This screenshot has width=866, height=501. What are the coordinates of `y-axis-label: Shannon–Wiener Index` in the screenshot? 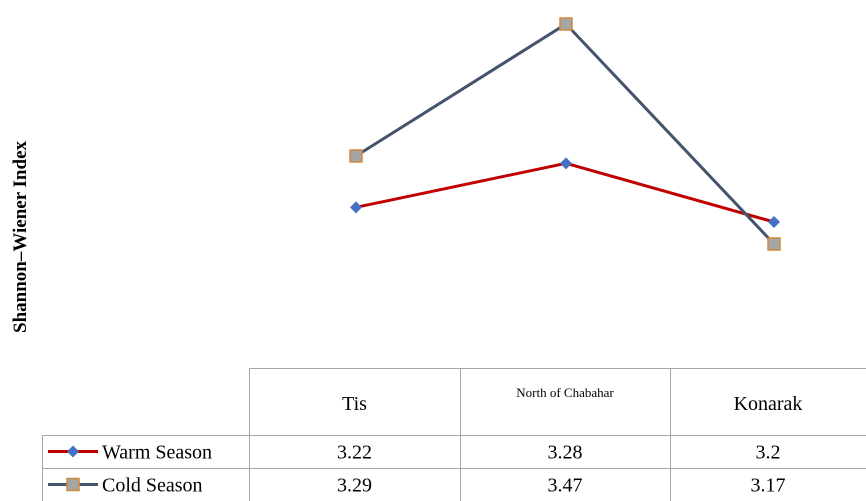 It's located at (20, 237).